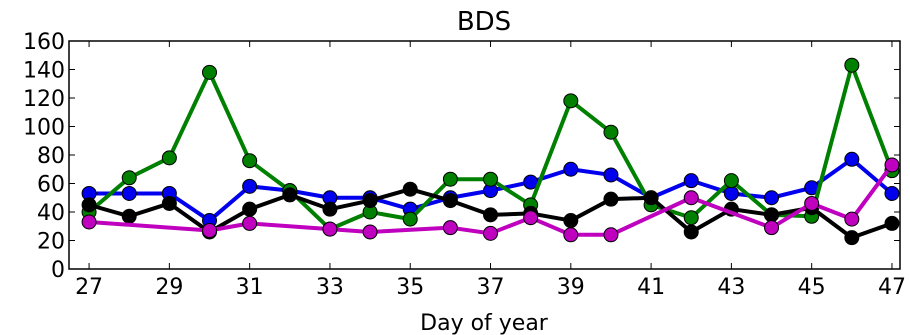  What do you see at coordinates (410, 287) in the screenshot?
I see `x-tick-label: 35` at bounding box center [410, 287].